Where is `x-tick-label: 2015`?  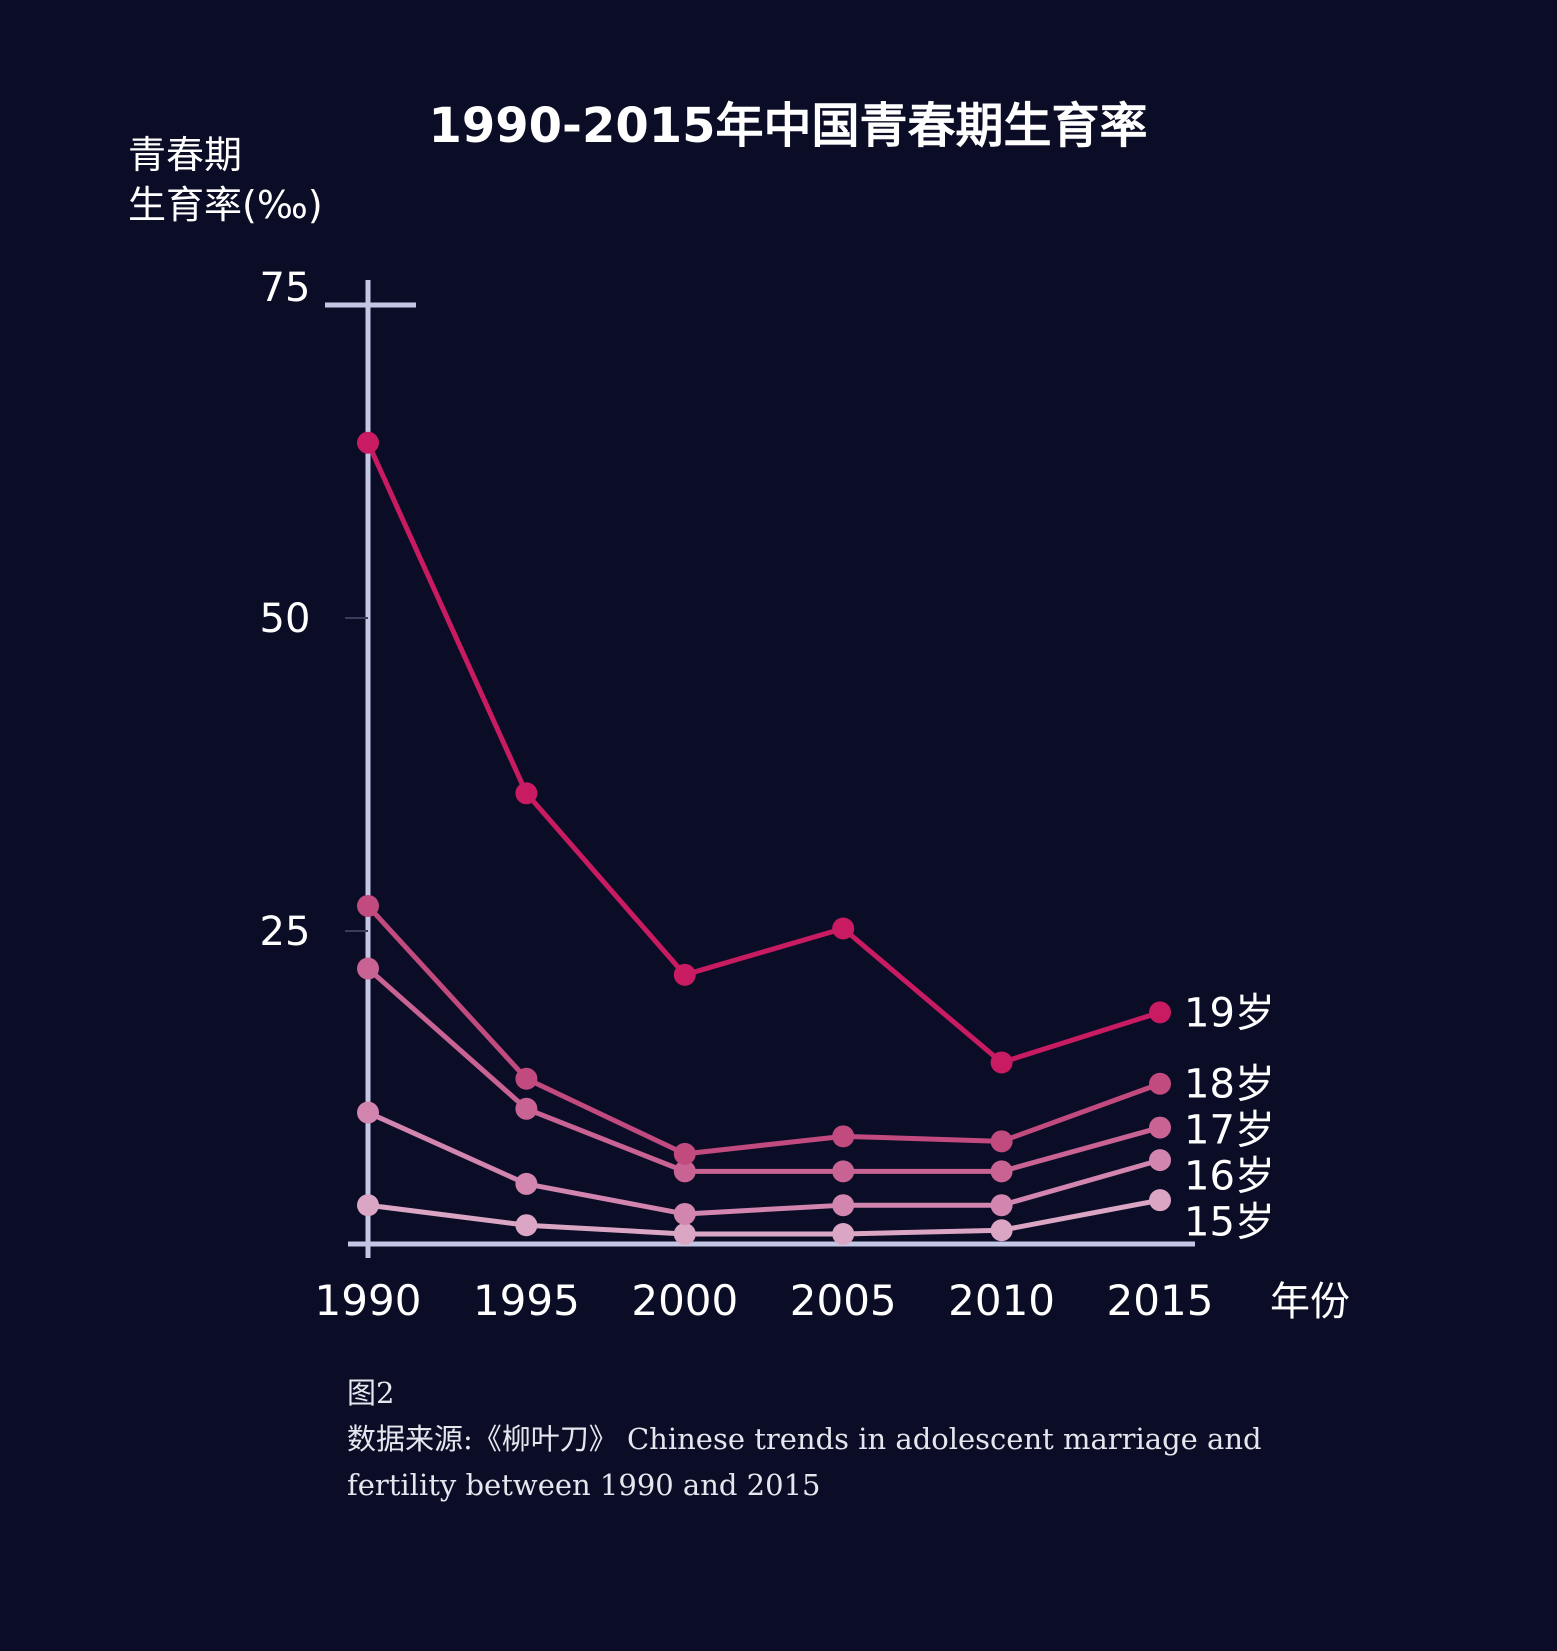 x-tick-label: 2015 is located at coordinates (1160, 1300).